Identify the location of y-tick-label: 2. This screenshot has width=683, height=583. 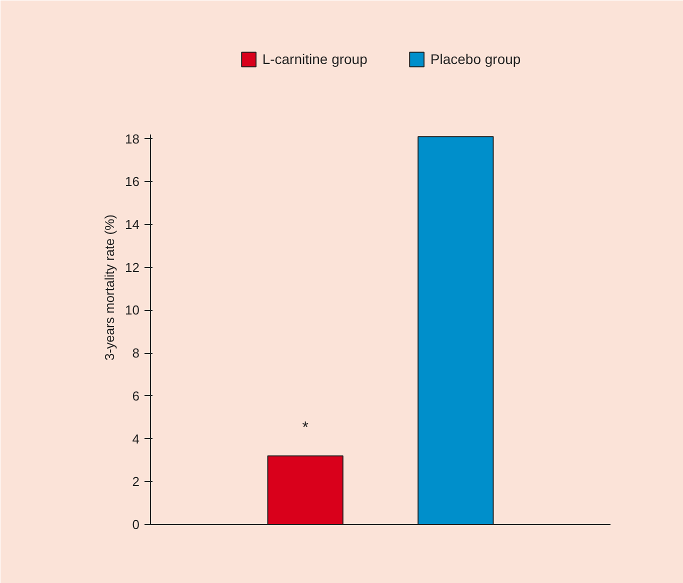
(136, 482).